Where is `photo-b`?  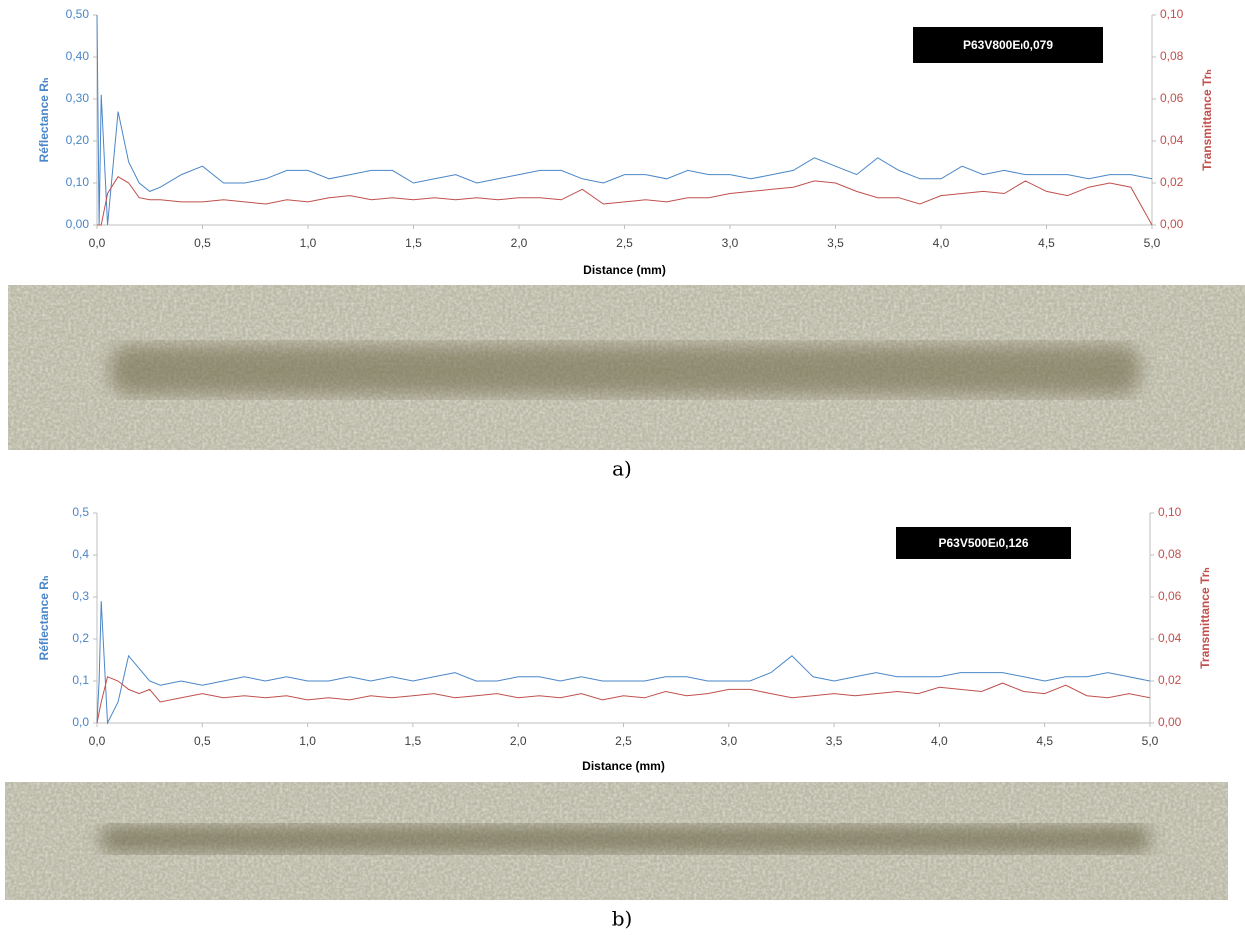
photo-b is located at coordinates (616, 841).